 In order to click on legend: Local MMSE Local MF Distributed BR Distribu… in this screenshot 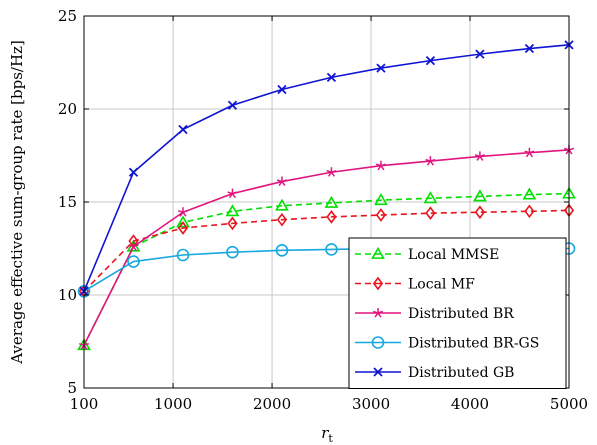, I will do `click(457, 313)`.